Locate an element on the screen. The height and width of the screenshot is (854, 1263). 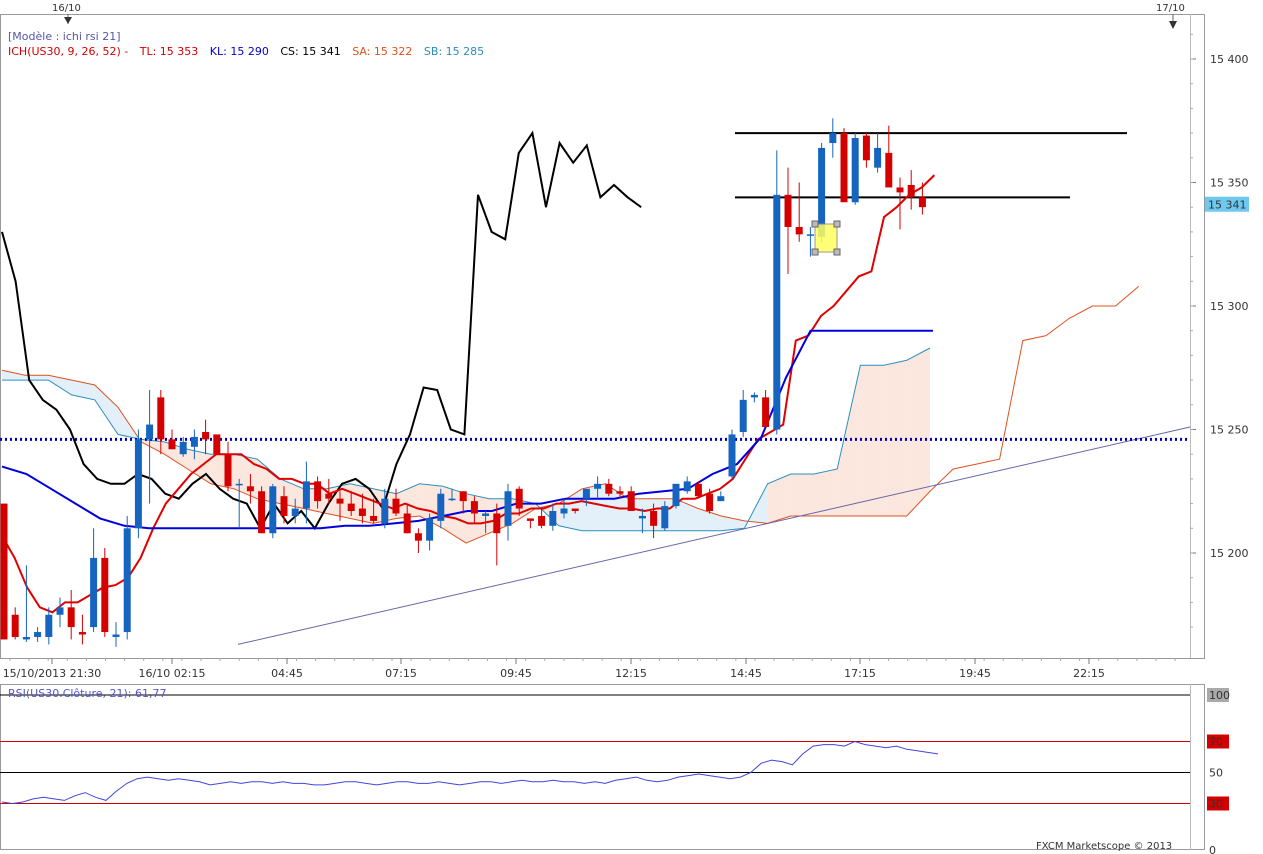
y-axis-ticks: 15 400 15 350 15 300 15 250 15 200 is located at coordinates (1219, 330).